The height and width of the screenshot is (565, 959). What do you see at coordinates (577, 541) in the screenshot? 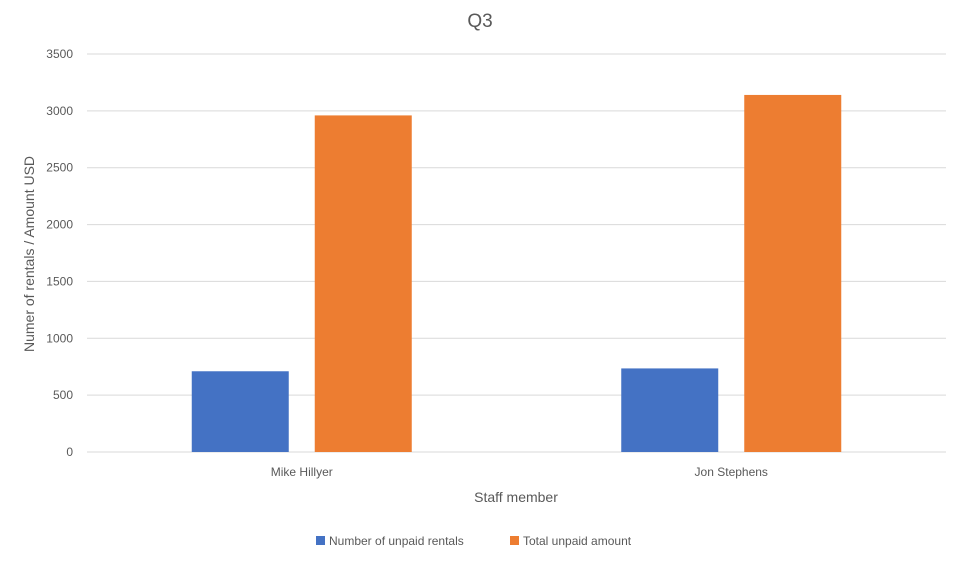
I see `legend-label: Total unpaid amount` at bounding box center [577, 541].